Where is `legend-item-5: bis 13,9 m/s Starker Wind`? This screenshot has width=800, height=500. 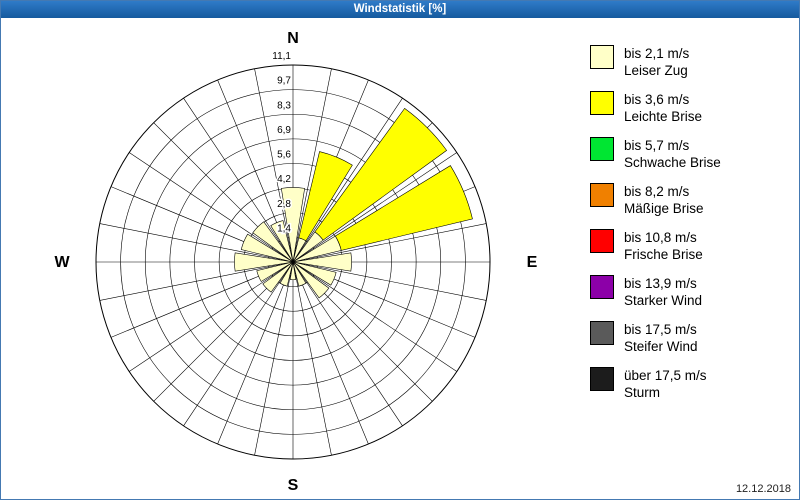 legend-item-5: bis 13,9 m/s Starker Wind is located at coordinates (655, 292).